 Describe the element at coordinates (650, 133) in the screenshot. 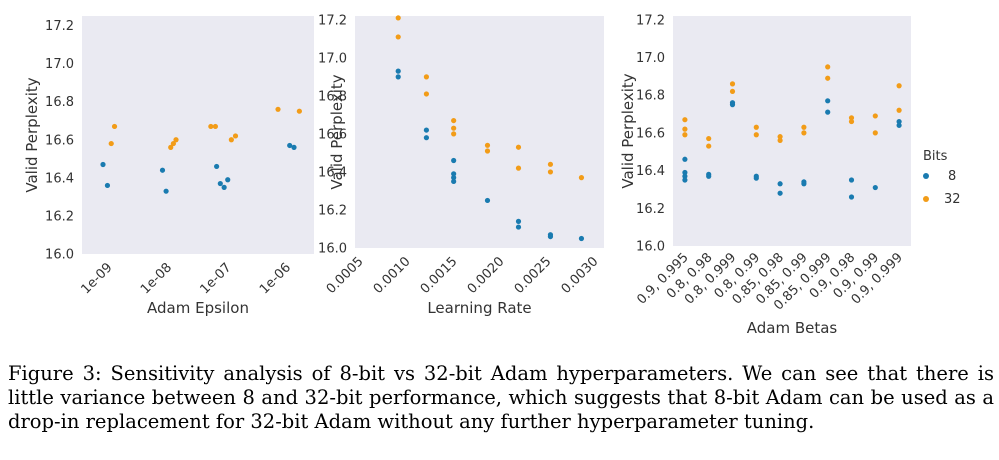

I see `betas-ytick-label: 16.6` at that location.